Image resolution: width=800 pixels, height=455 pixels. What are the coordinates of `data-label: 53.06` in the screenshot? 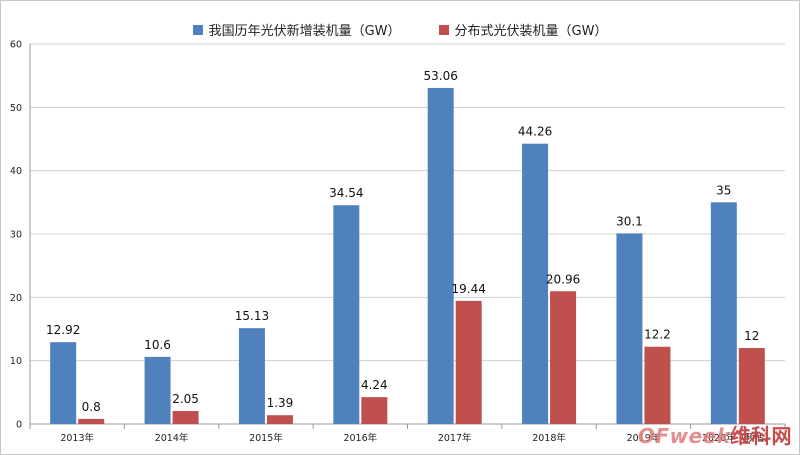 It's located at (441, 76).